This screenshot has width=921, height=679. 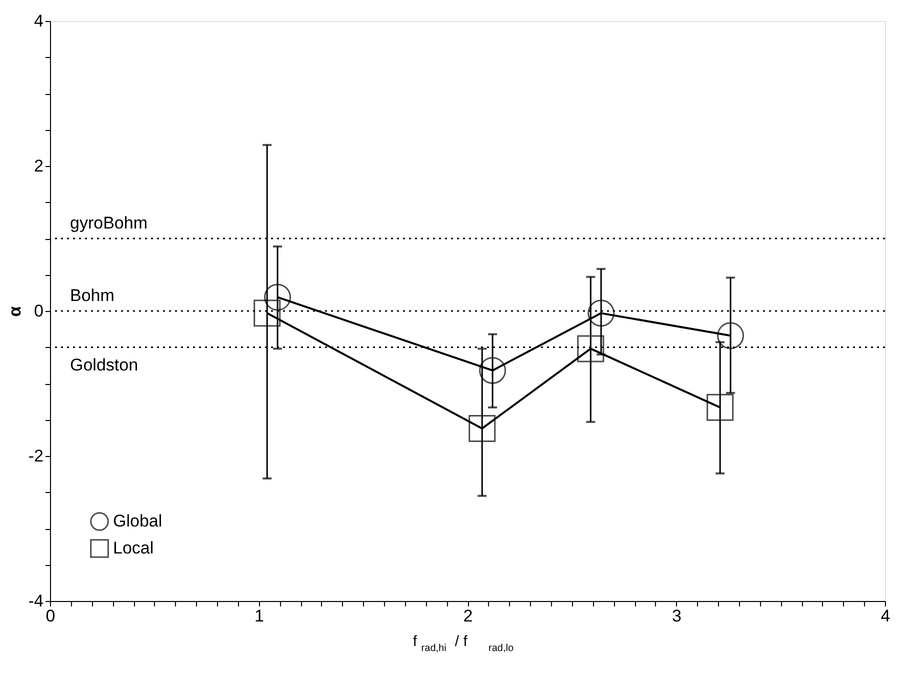 I want to click on x-tick-label: 0, so click(x=51, y=616).